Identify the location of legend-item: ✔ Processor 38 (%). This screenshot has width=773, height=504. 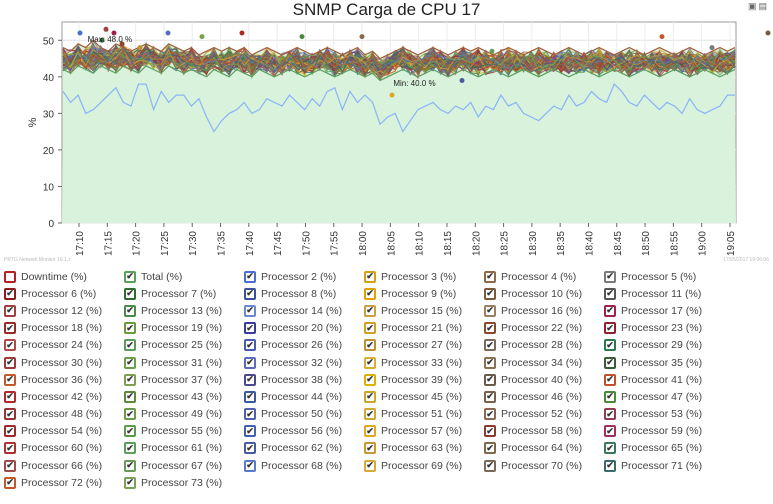
(304, 379).